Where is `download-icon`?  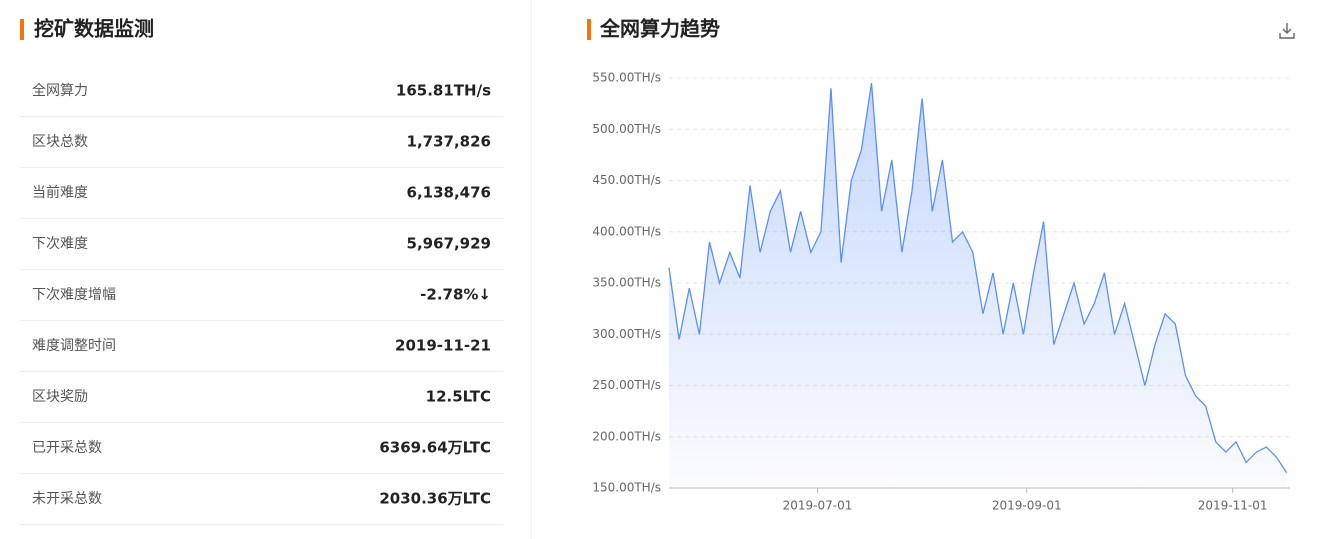 download-icon is located at coordinates (1287, 31).